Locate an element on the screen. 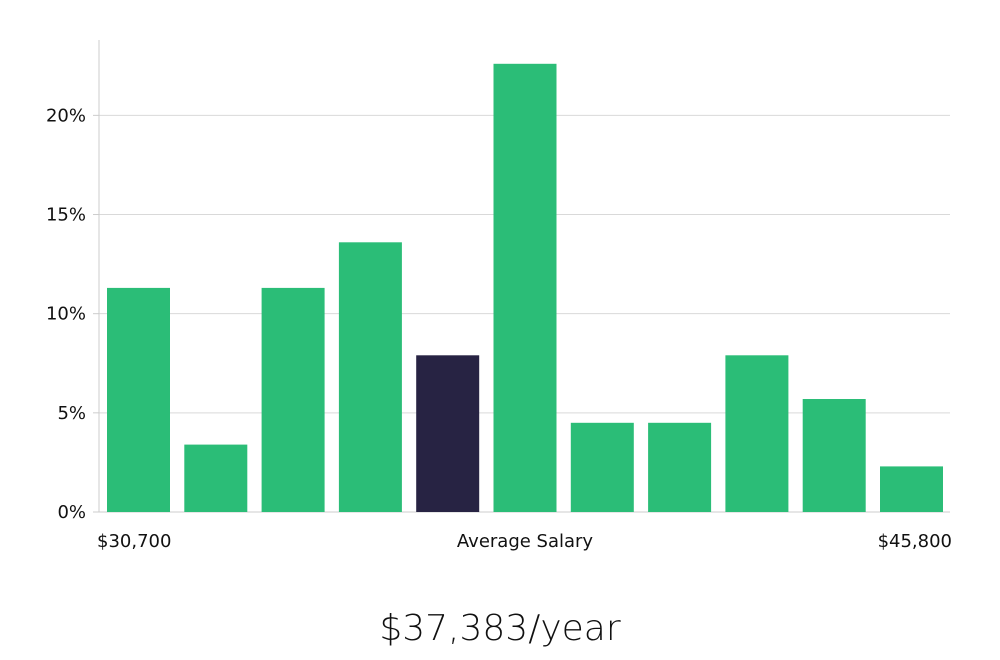 The image size is (1000, 660). average-salary-value: $37,383/year is located at coordinates (500, 628).